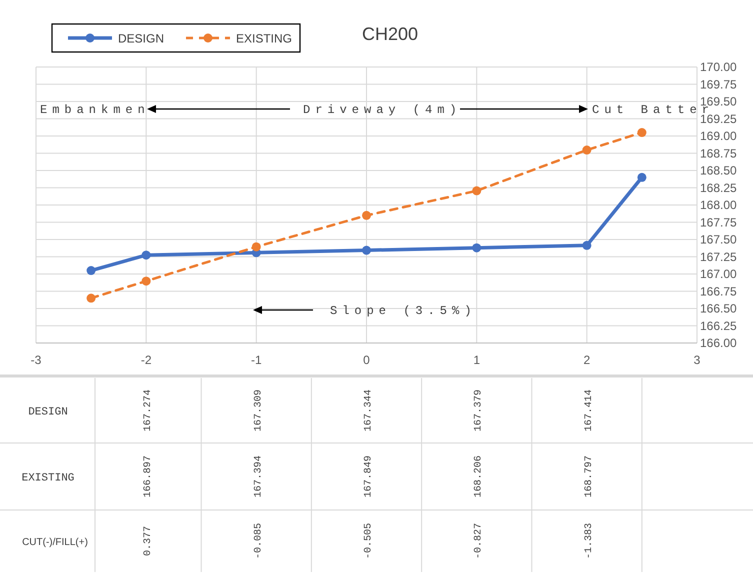 The image size is (753, 573). Describe the element at coordinates (719, 343) in the screenshot. I see `y-tick-label: 166.00` at that location.